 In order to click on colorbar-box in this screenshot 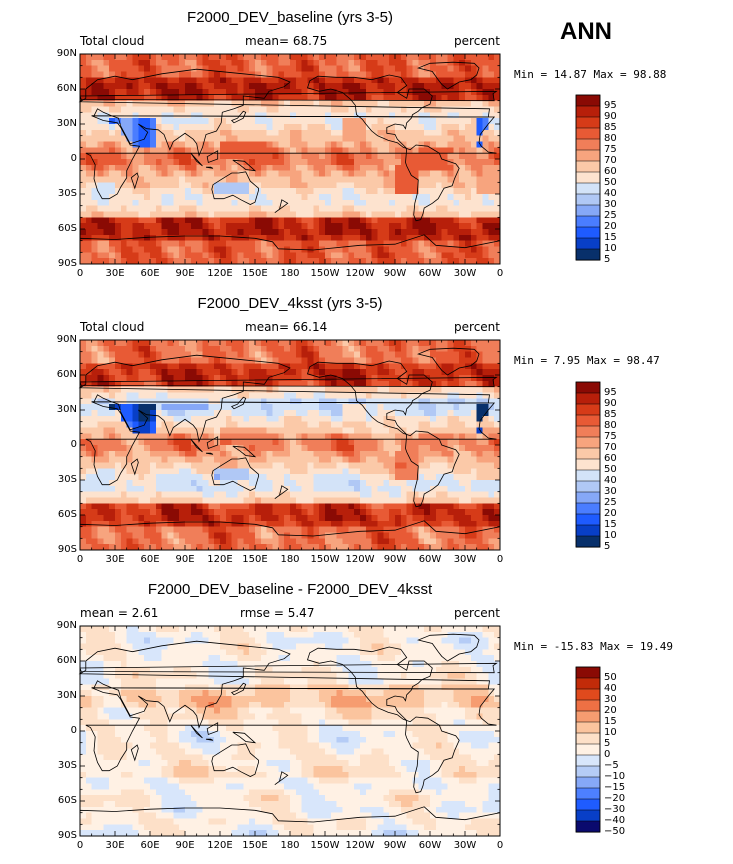, I will do `click(588, 177)`.